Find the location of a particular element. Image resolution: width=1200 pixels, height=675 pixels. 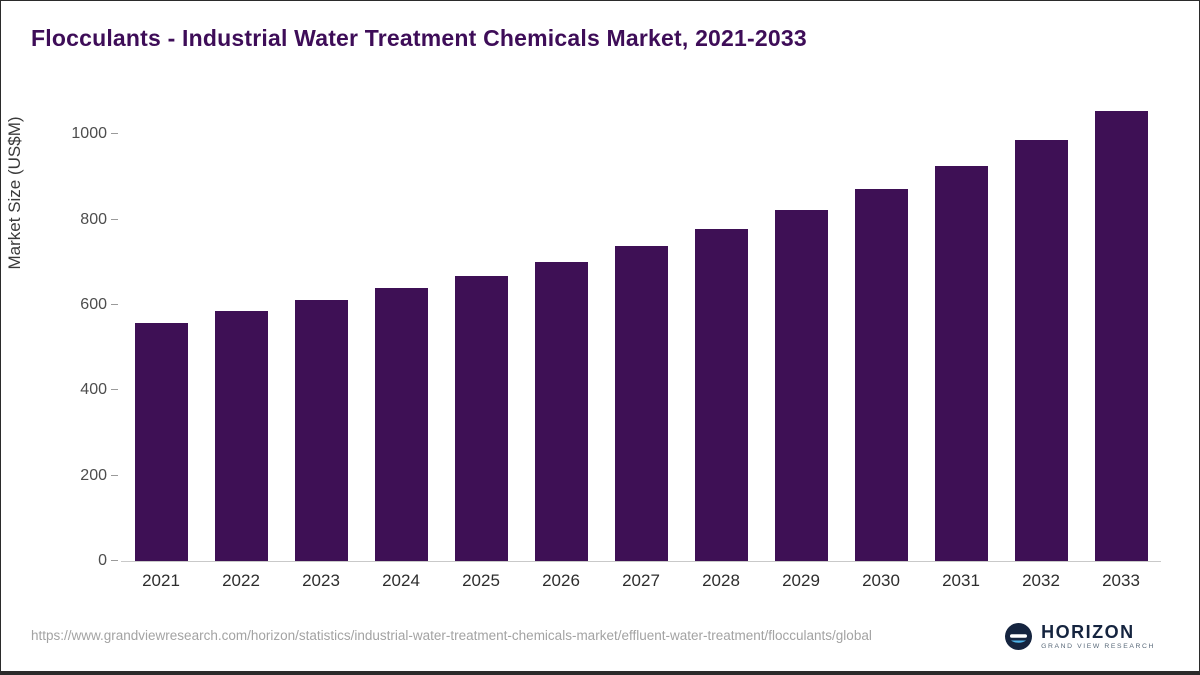

bar-2022 is located at coordinates (241, 436).